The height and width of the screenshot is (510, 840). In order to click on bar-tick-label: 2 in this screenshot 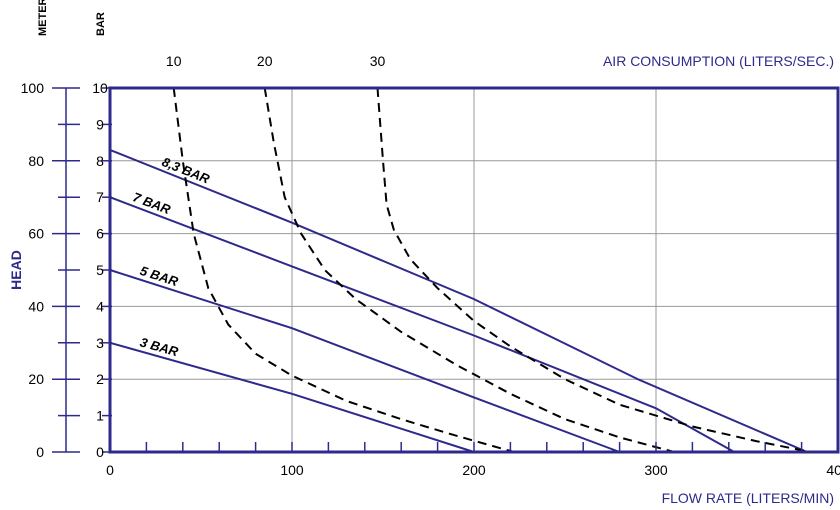, I will do `click(100, 379)`.